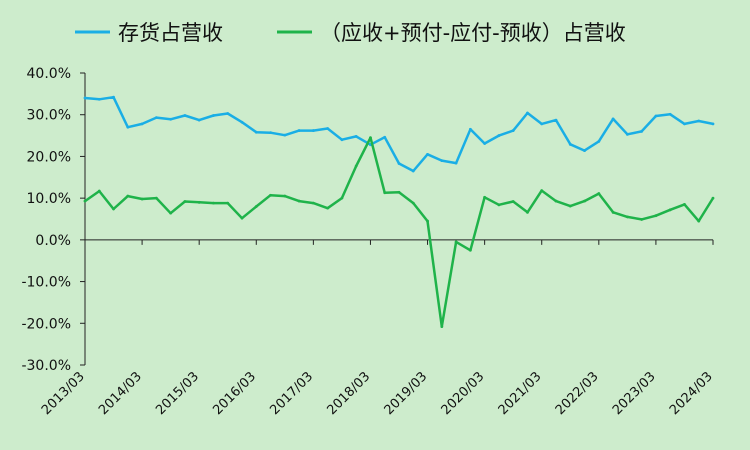 This screenshot has width=750, height=450. Describe the element at coordinates (49, 199) in the screenshot. I see `y-tick-label: 10.0%` at that location.